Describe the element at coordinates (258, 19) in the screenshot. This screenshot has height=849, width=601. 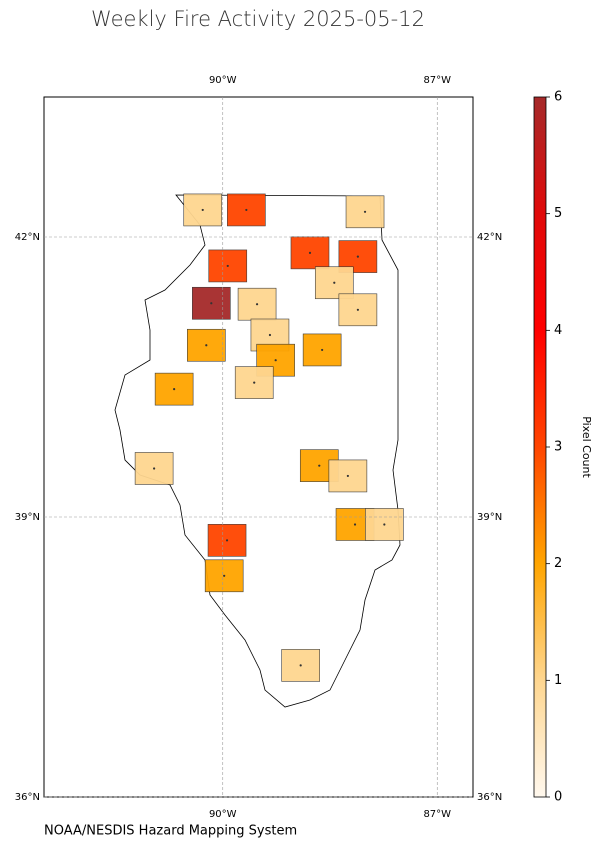
I see `chart-title: Weekly Fire Activity 2025-05-12` at that location.